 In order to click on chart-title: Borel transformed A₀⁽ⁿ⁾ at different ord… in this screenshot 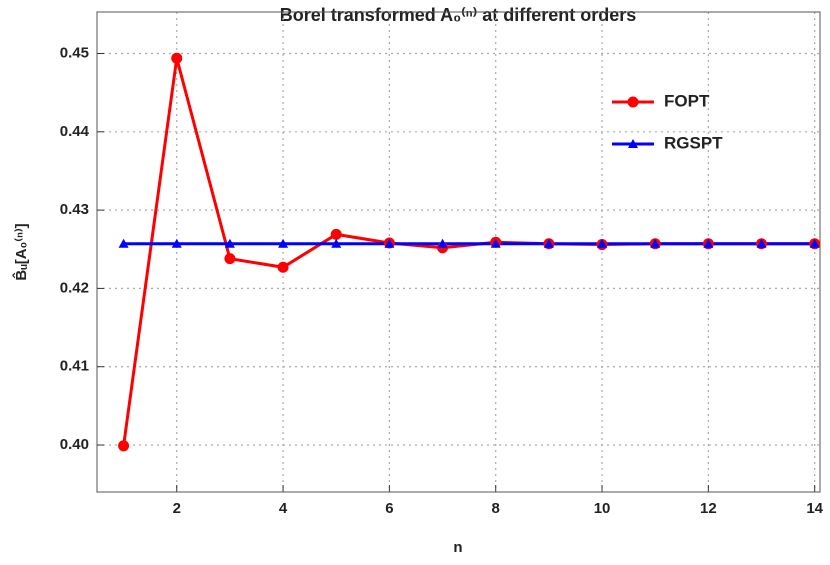, I will do `click(458, 15)`.